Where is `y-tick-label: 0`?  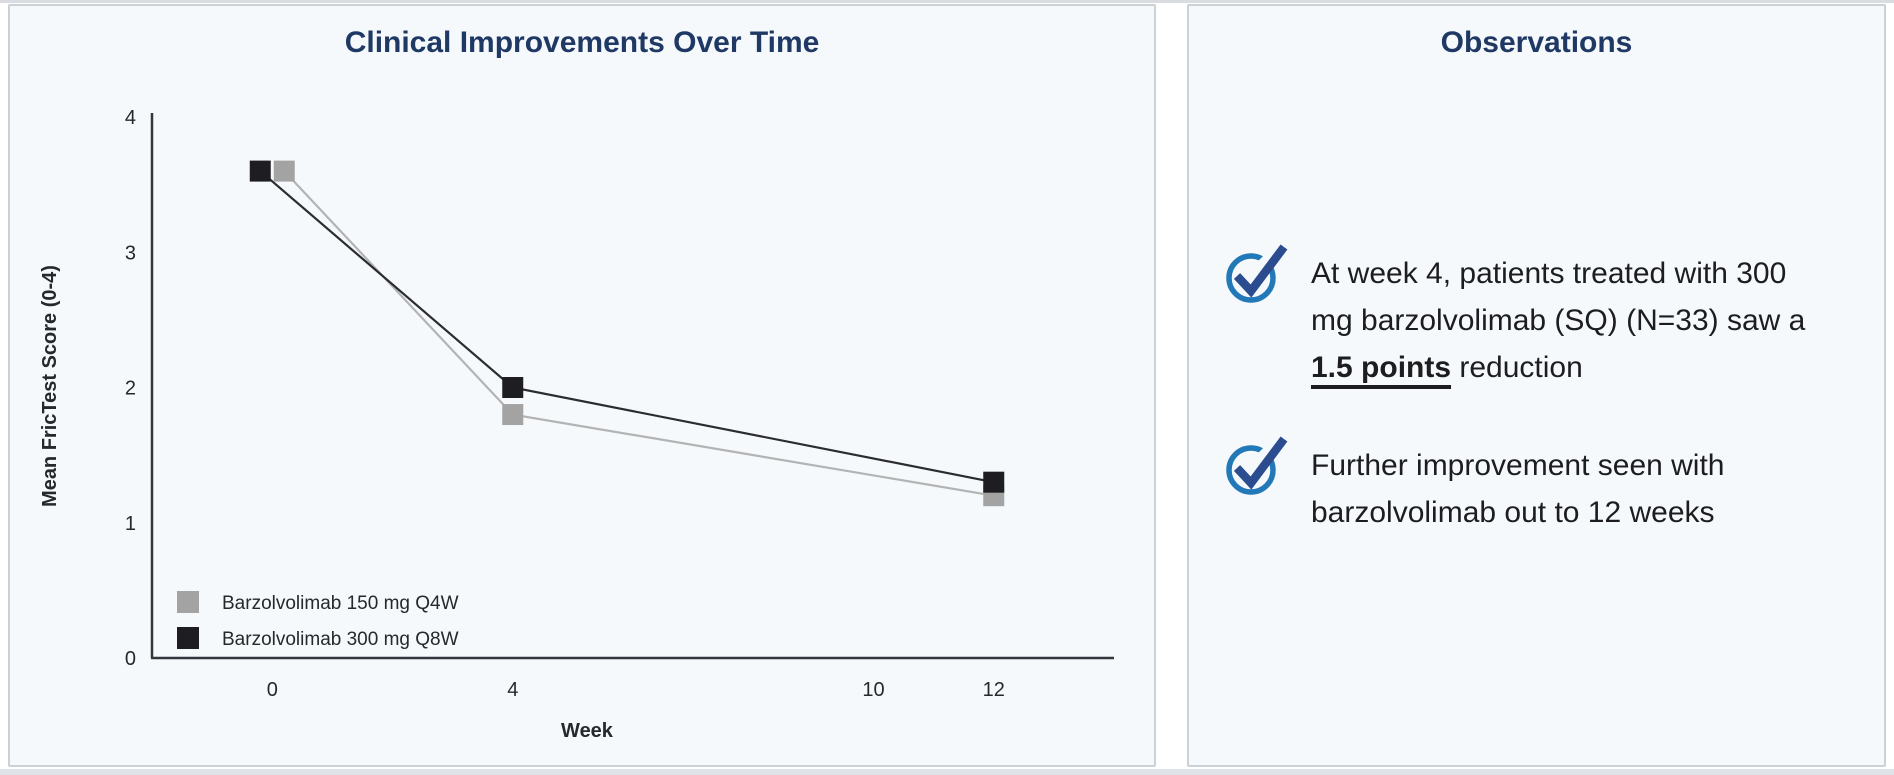
y-tick-label: 0 is located at coordinates (130, 659).